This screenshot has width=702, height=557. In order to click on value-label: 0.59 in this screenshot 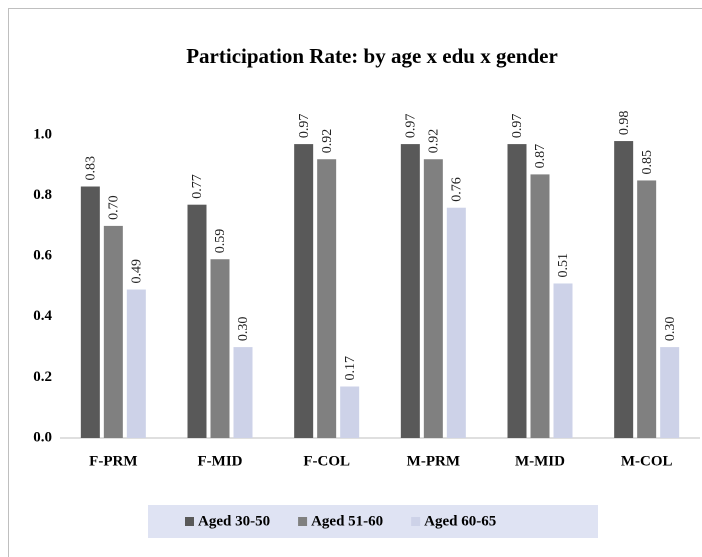, I will do `click(220, 241)`.